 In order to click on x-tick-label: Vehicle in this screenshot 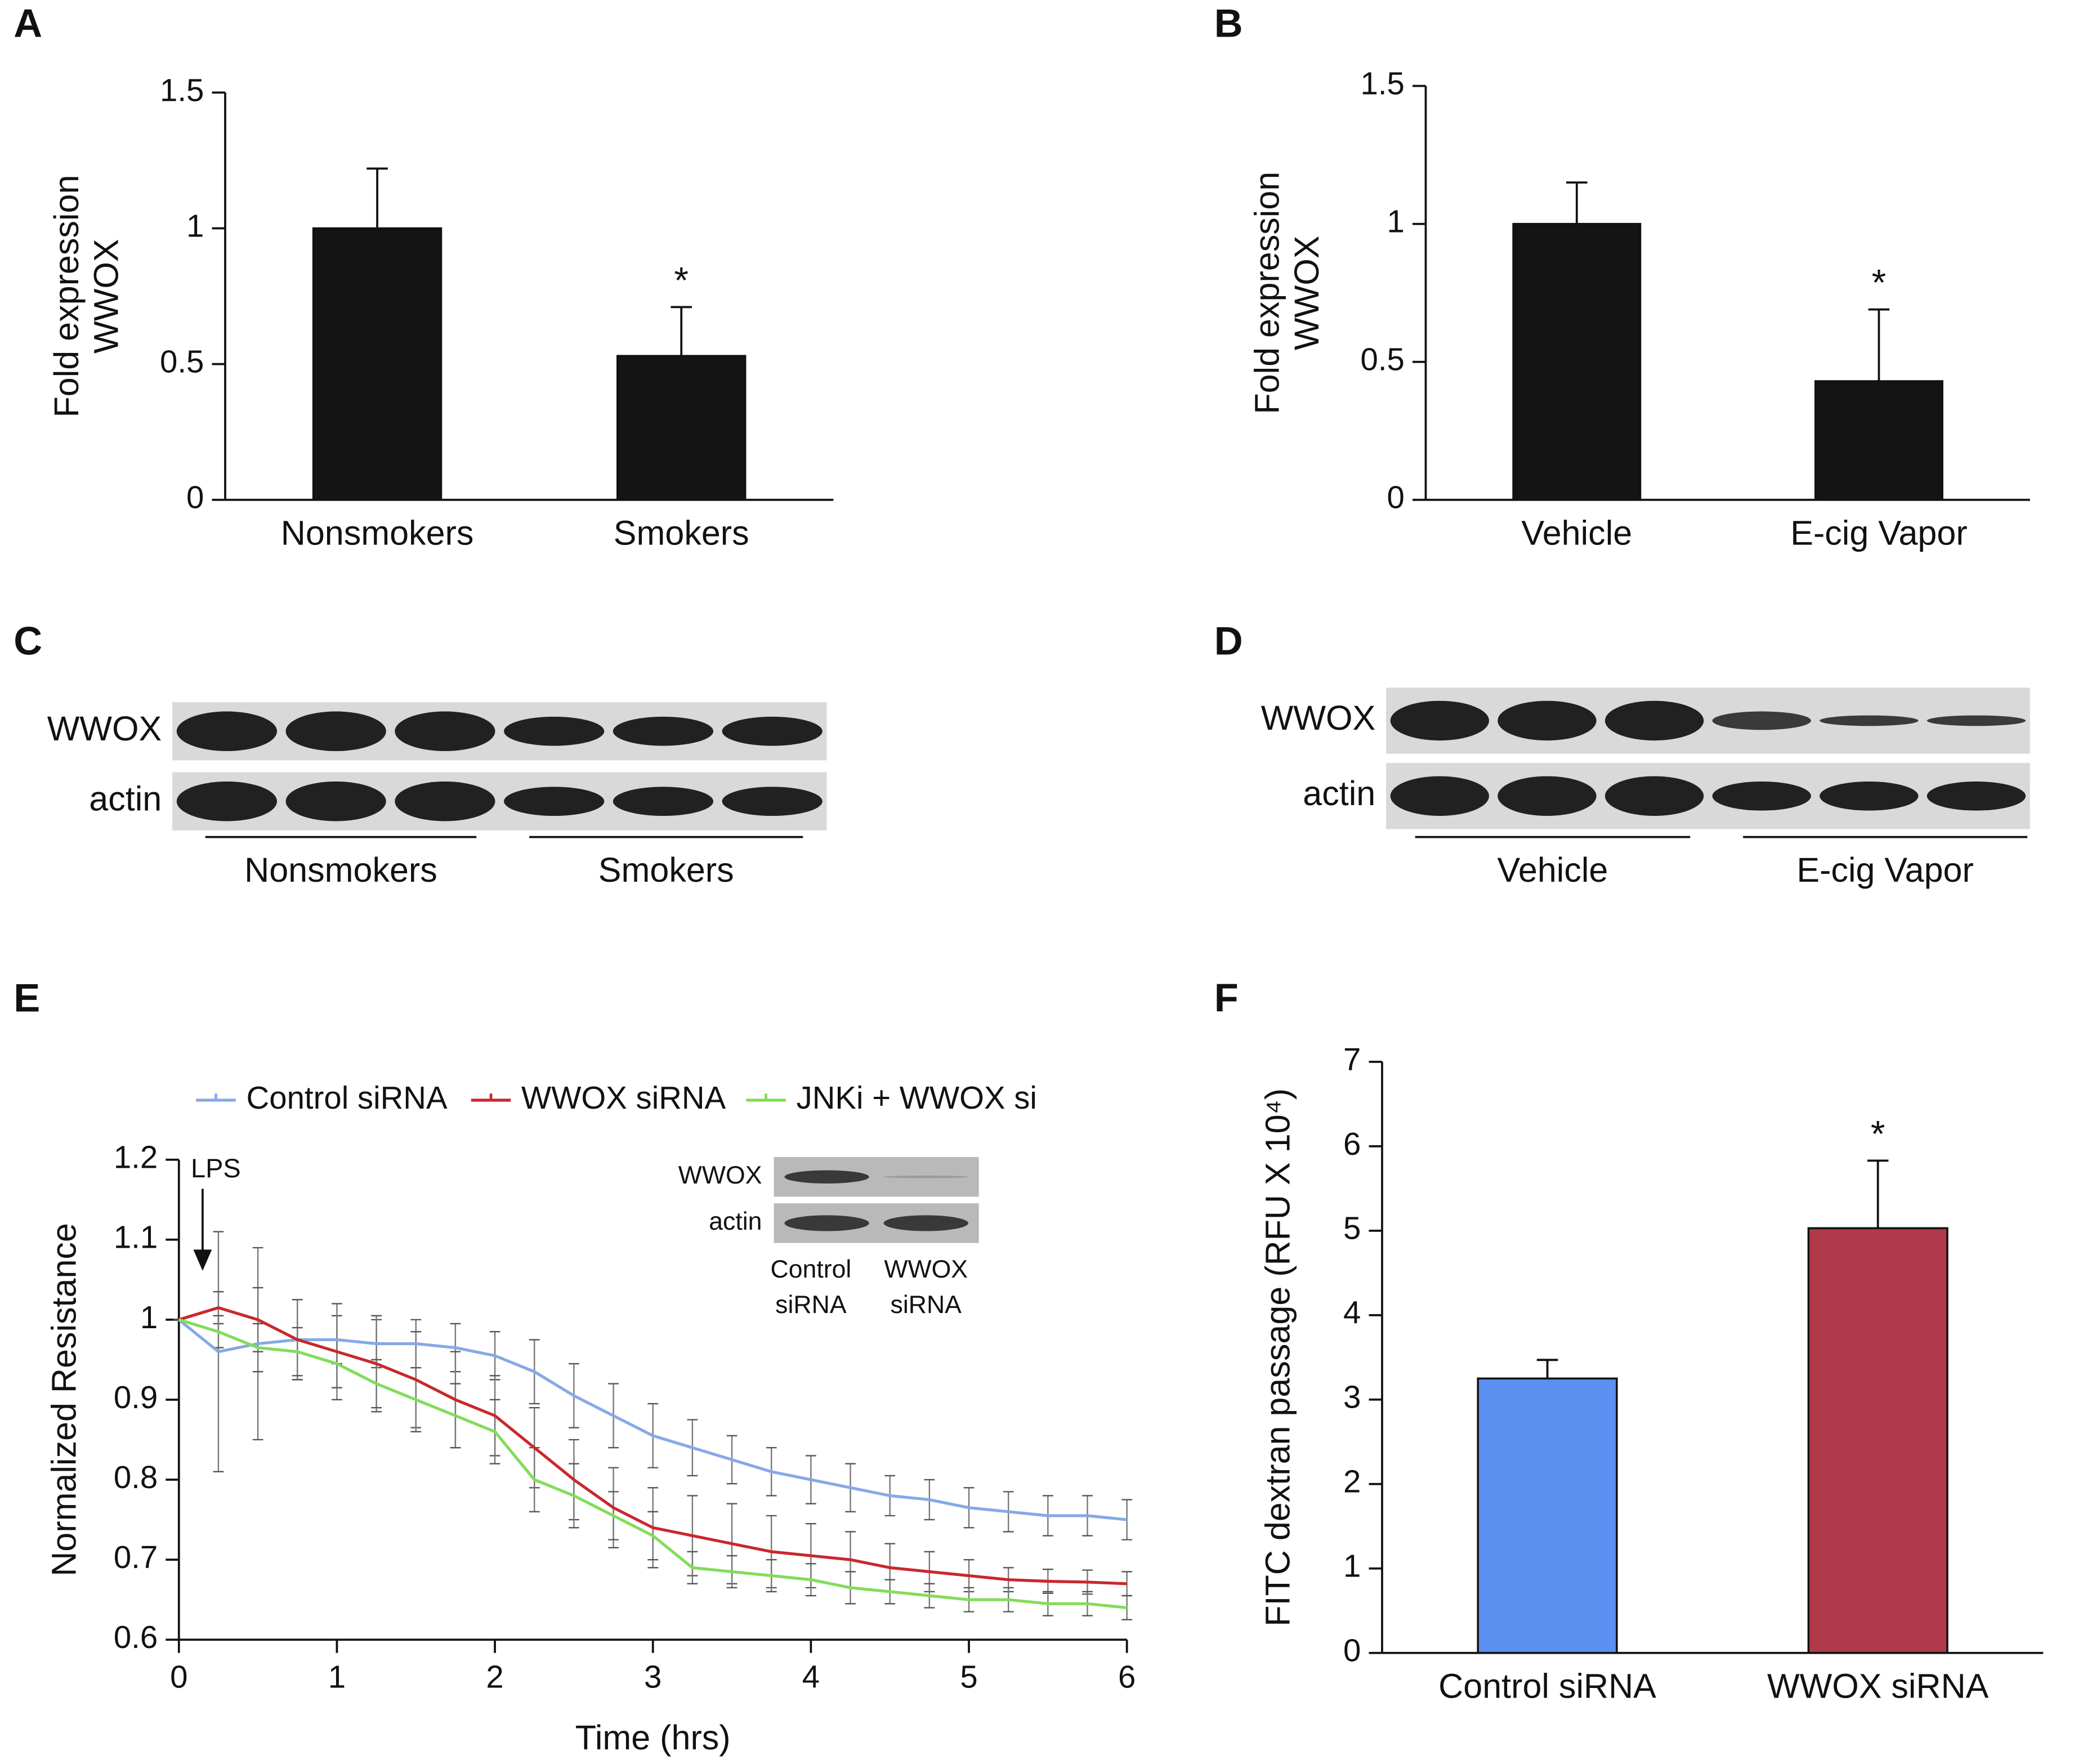, I will do `click(1576, 532)`.